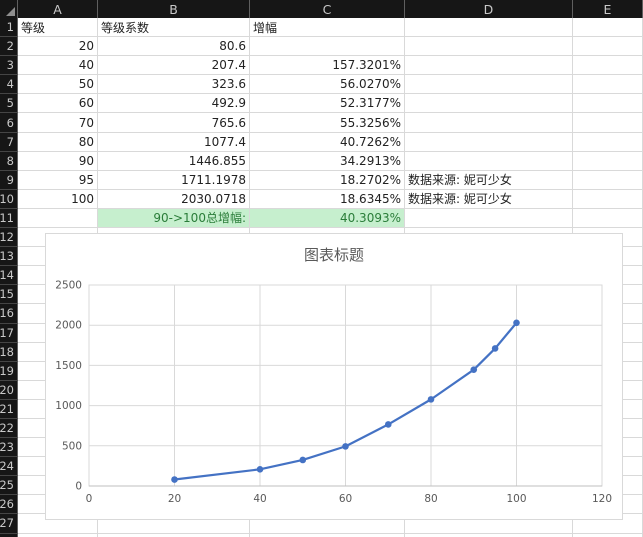 The image size is (643, 537). I want to click on cell-D1, so click(489, 28).